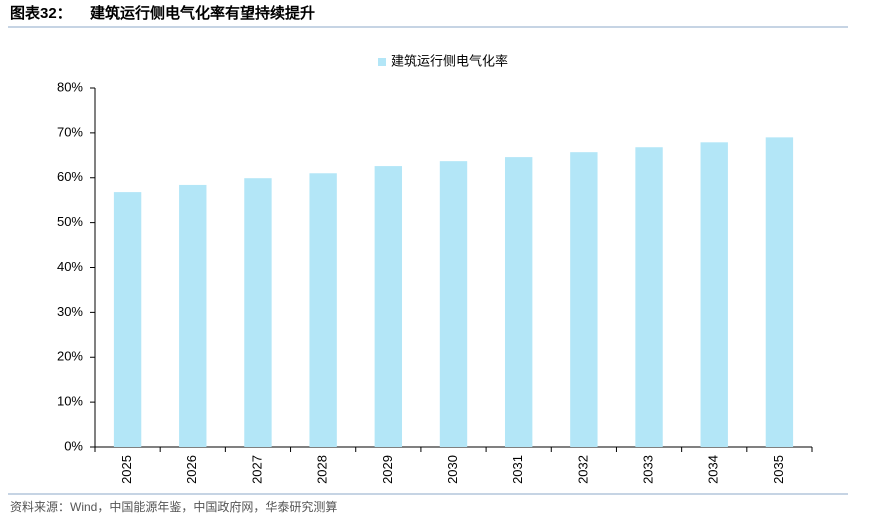 This screenshot has height=521, width=870. I want to click on x-tick-label: 2027, so click(256, 469).